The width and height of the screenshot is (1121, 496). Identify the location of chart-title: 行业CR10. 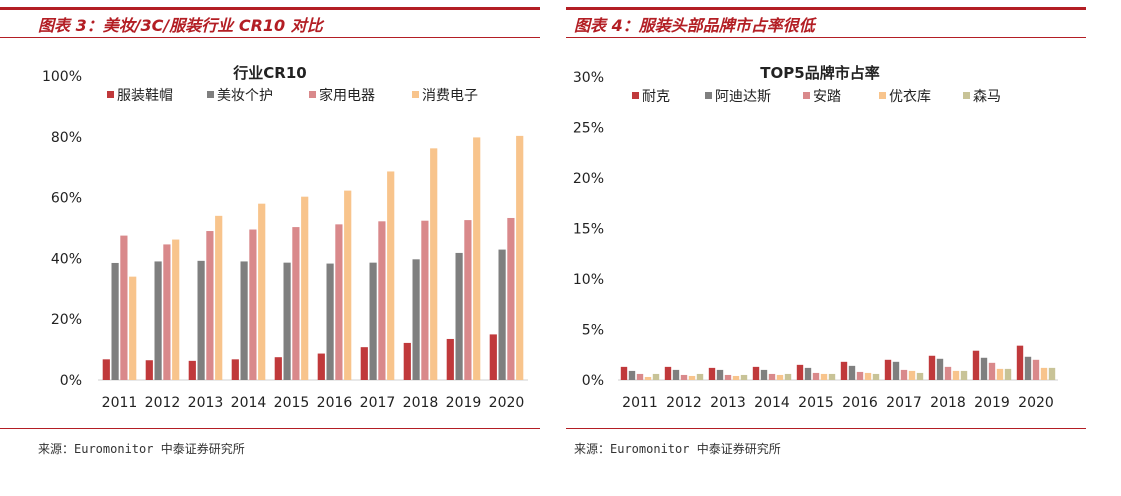
(269, 73).